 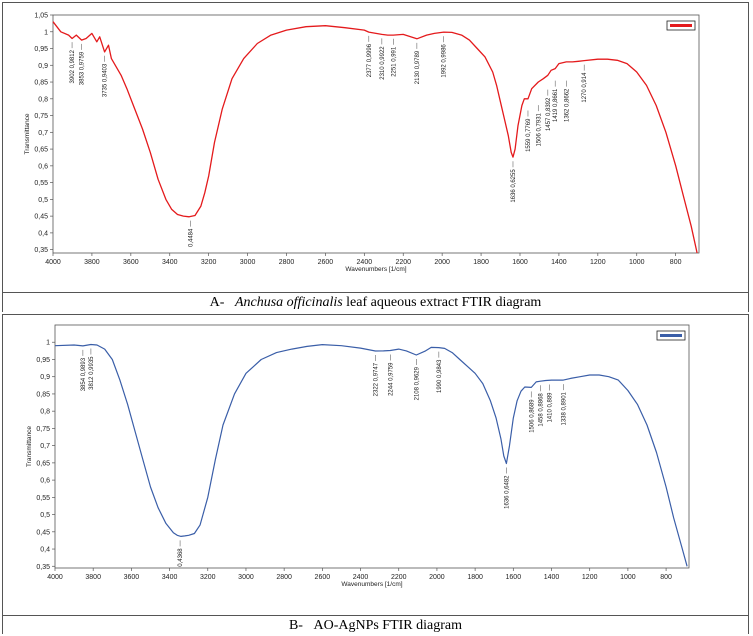 What do you see at coordinates (551, 407) in the screenshot?
I see `peak-label: 1410 0,889` at bounding box center [551, 407].